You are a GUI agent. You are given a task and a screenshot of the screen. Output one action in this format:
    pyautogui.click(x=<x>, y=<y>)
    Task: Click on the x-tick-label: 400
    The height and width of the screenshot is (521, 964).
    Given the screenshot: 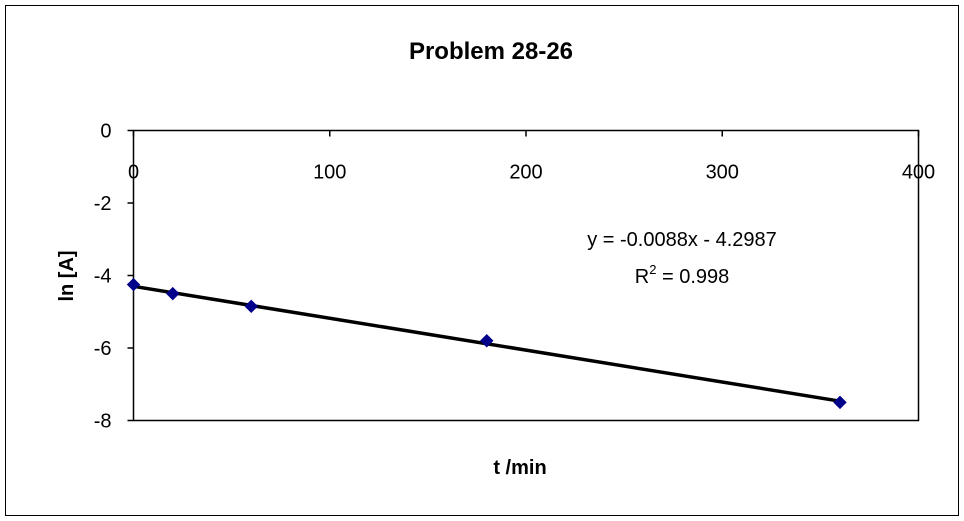 What is the action you would take?
    pyautogui.click(x=918, y=173)
    